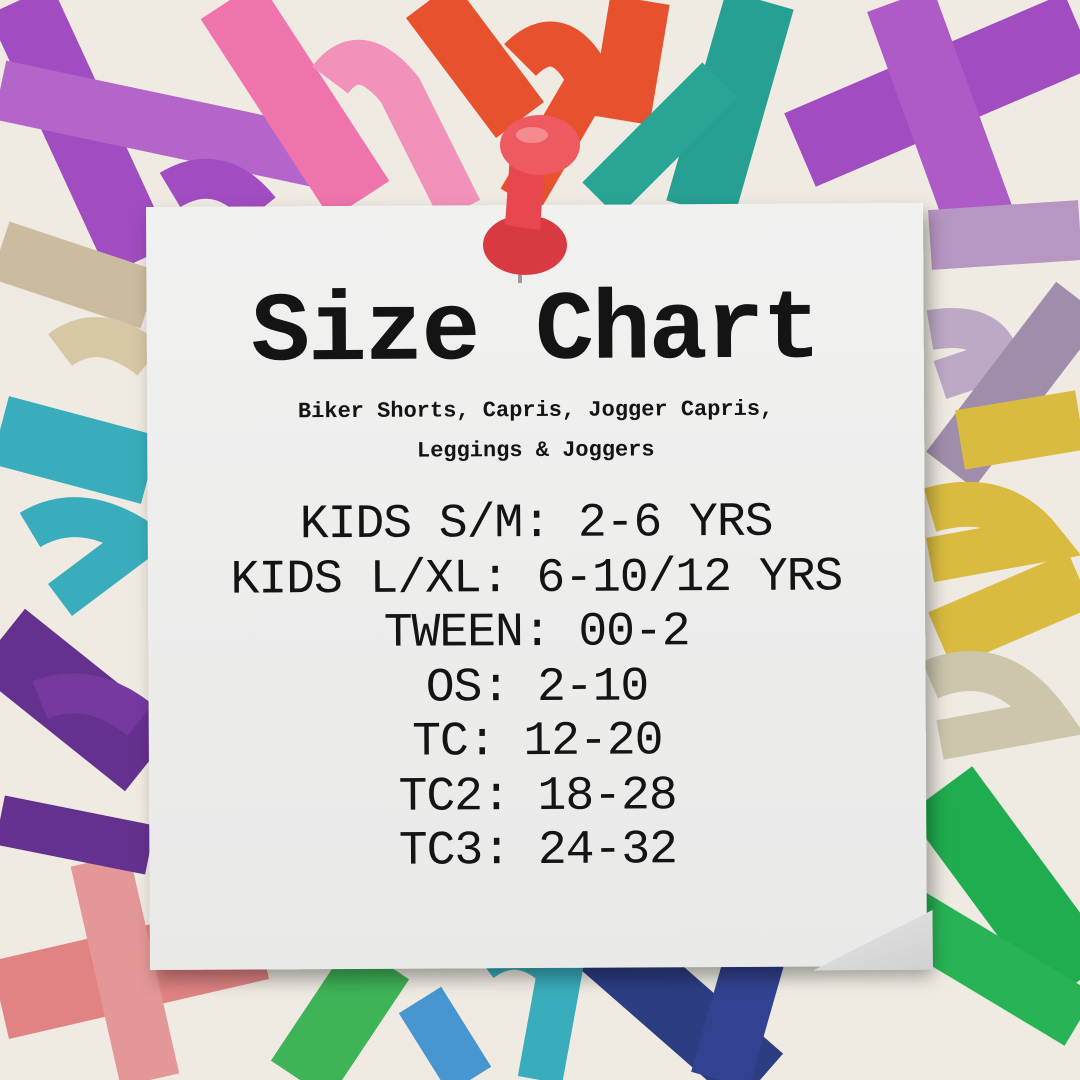  I want to click on size-item: TC: 12-20, so click(537, 742).